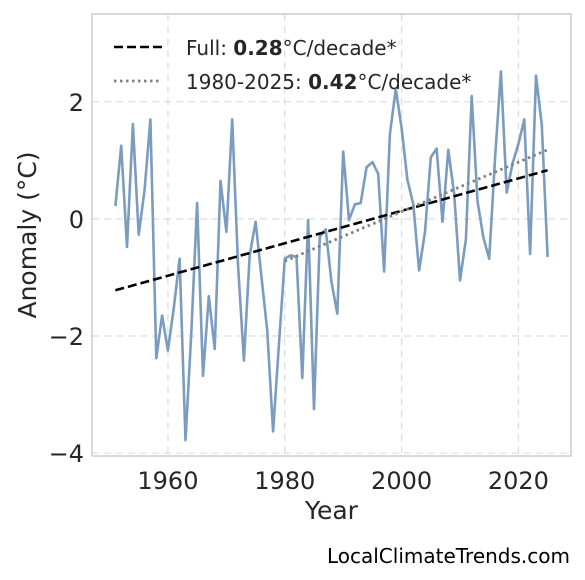  Describe the element at coordinates (167, 481) in the screenshot. I see `x-tick-label: 1960` at that location.